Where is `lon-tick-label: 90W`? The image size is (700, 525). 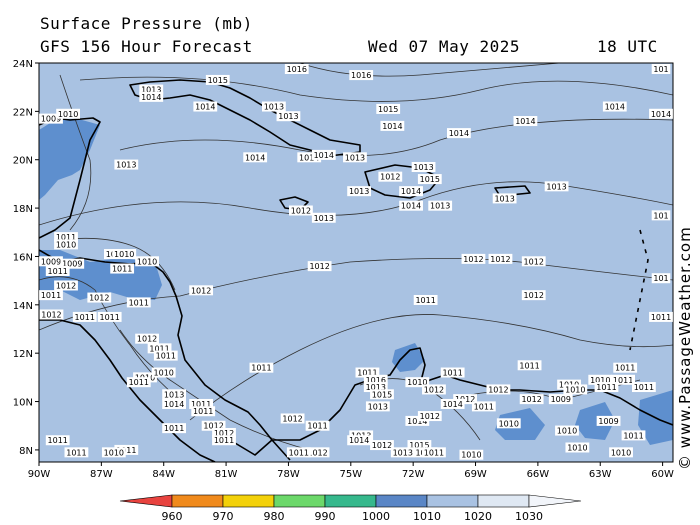 lon-tick-label: 90W is located at coordinates (39, 474).